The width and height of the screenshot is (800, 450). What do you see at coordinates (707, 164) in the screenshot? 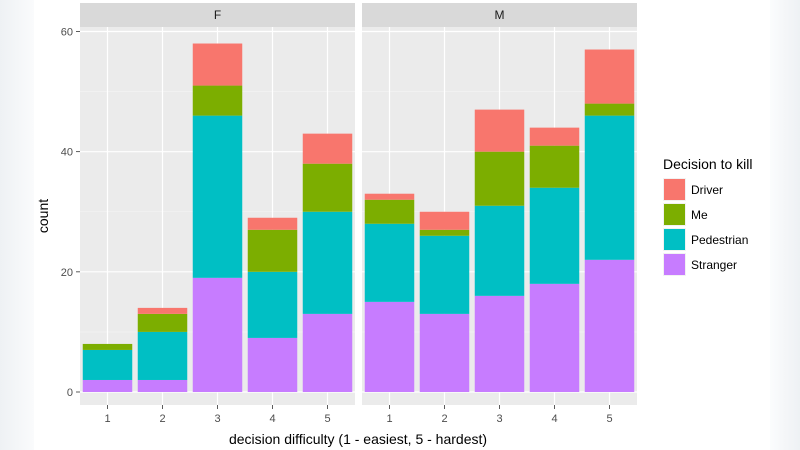
I see `legend-title: Decision to kill` at bounding box center [707, 164].